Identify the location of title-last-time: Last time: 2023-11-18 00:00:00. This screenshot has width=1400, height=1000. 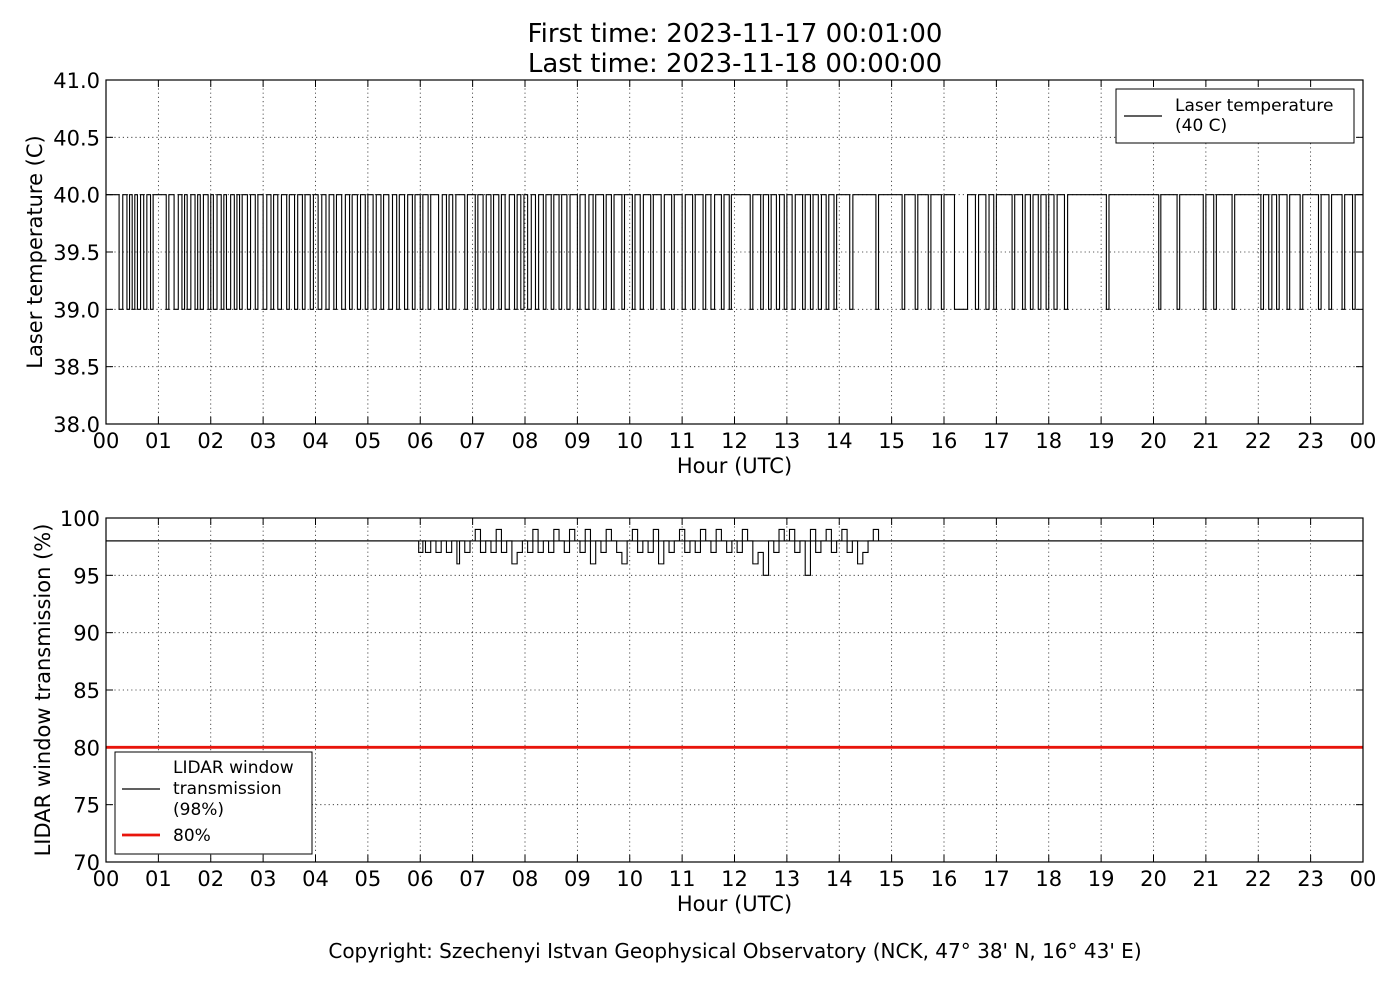
(735, 64).